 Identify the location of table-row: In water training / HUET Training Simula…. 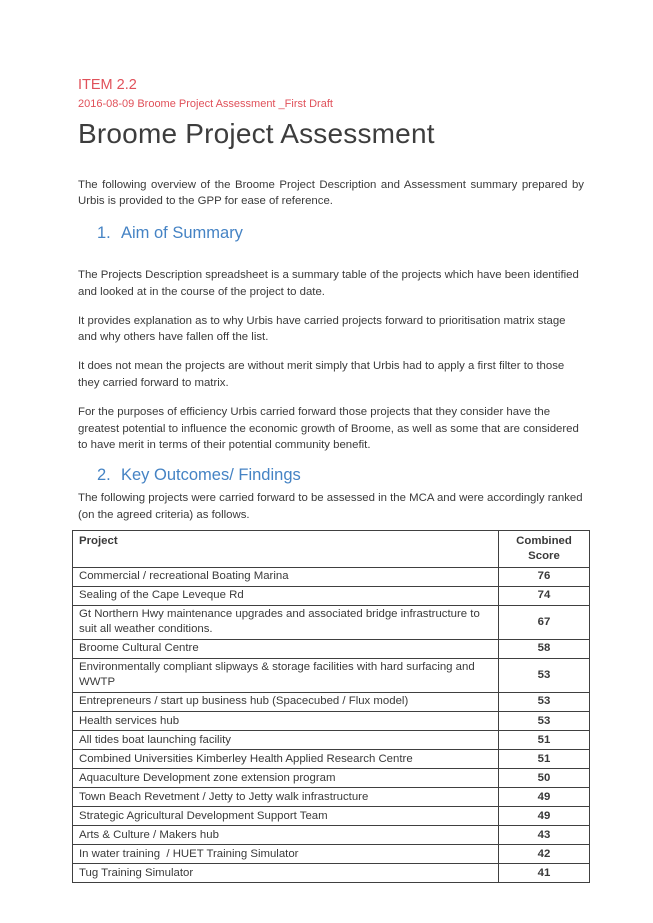
(331, 854).